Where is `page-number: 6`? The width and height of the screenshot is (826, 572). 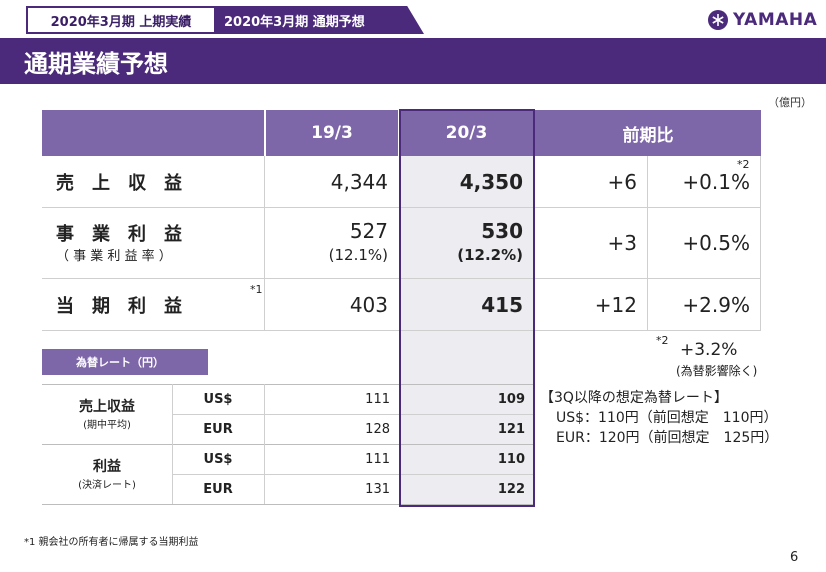 page-number: 6 is located at coordinates (794, 557).